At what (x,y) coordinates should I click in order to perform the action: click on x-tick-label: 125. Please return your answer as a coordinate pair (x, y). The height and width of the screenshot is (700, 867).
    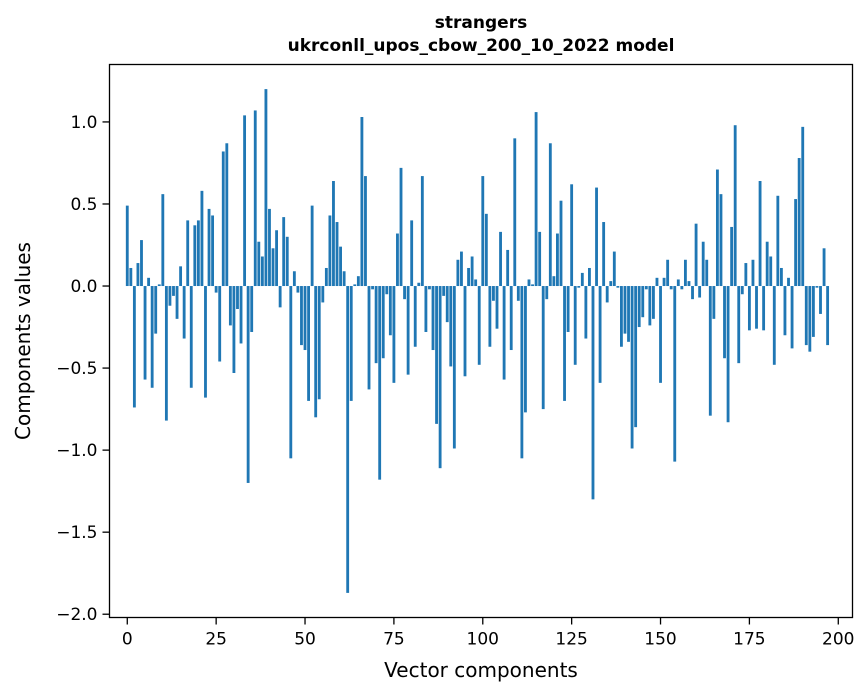
    Looking at the image, I should click on (571, 640).